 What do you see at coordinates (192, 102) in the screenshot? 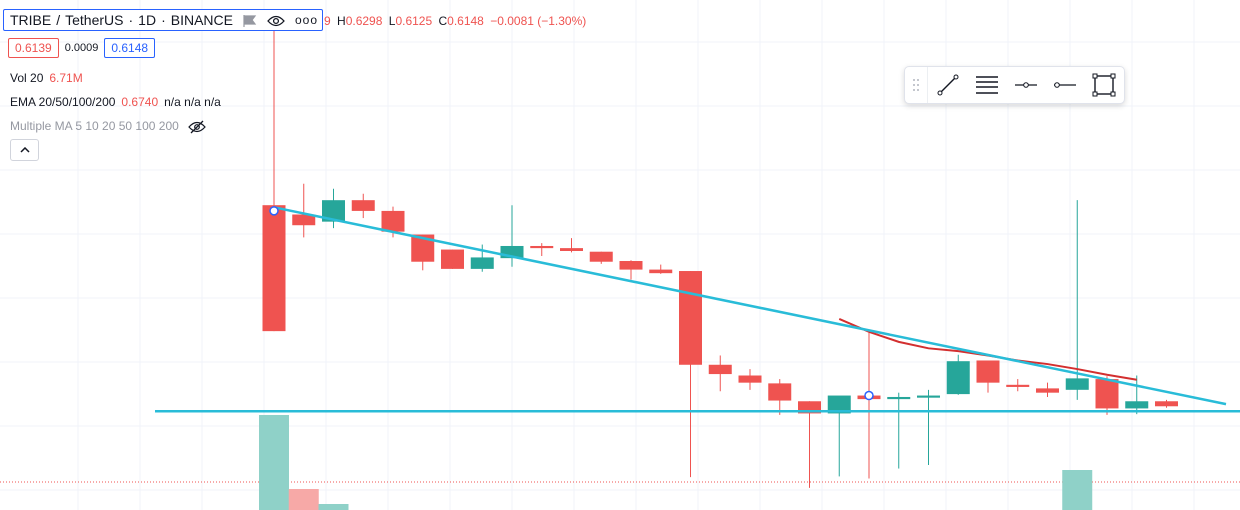
I see `ema-na-values: n/a n/a n/a` at bounding box center [192, 102].